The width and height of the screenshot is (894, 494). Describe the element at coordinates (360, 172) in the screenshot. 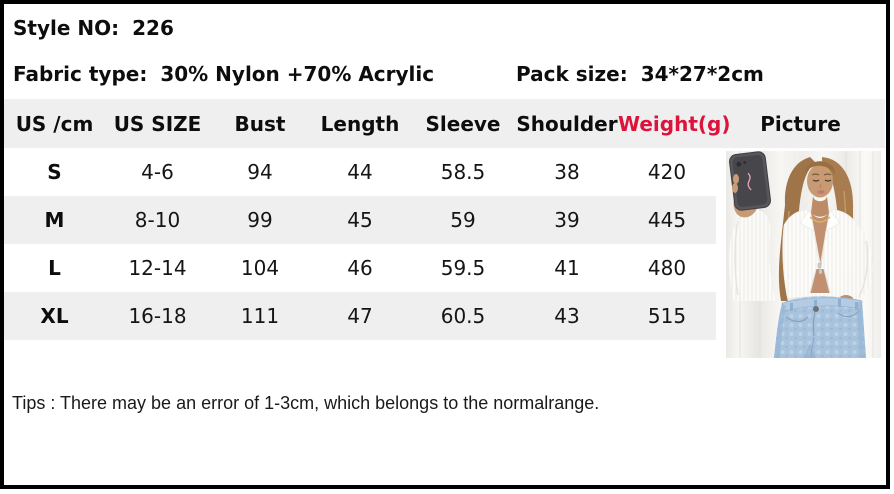

I see `length-value: 44` at that location.